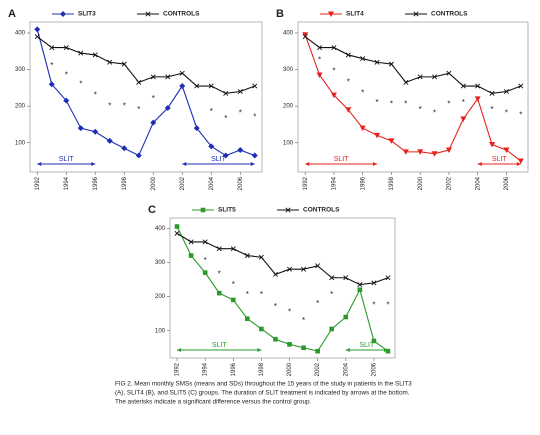 This screenshot has width=540, height=435. What do you see at coordinates (152, 210) in the screenshot?
I see `panel-label: C` at bounding box center [152, 210].